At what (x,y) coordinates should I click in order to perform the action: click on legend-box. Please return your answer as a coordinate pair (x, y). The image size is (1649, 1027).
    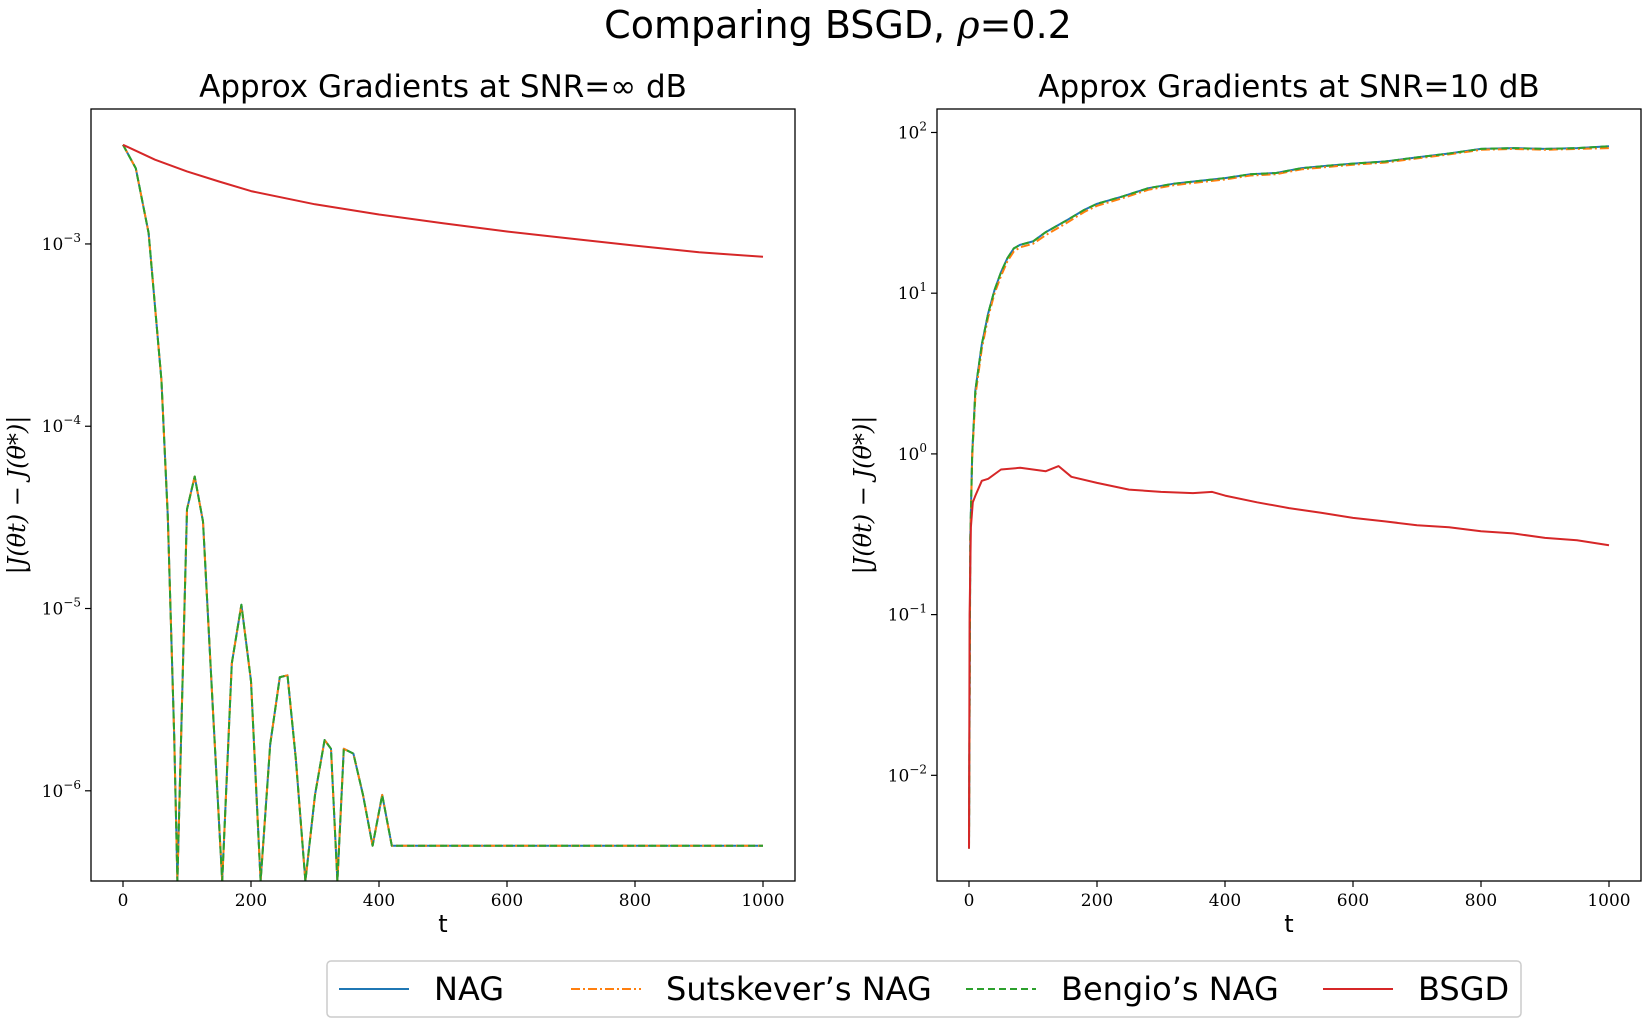
    Looking at the image, I should click on (924, 989).